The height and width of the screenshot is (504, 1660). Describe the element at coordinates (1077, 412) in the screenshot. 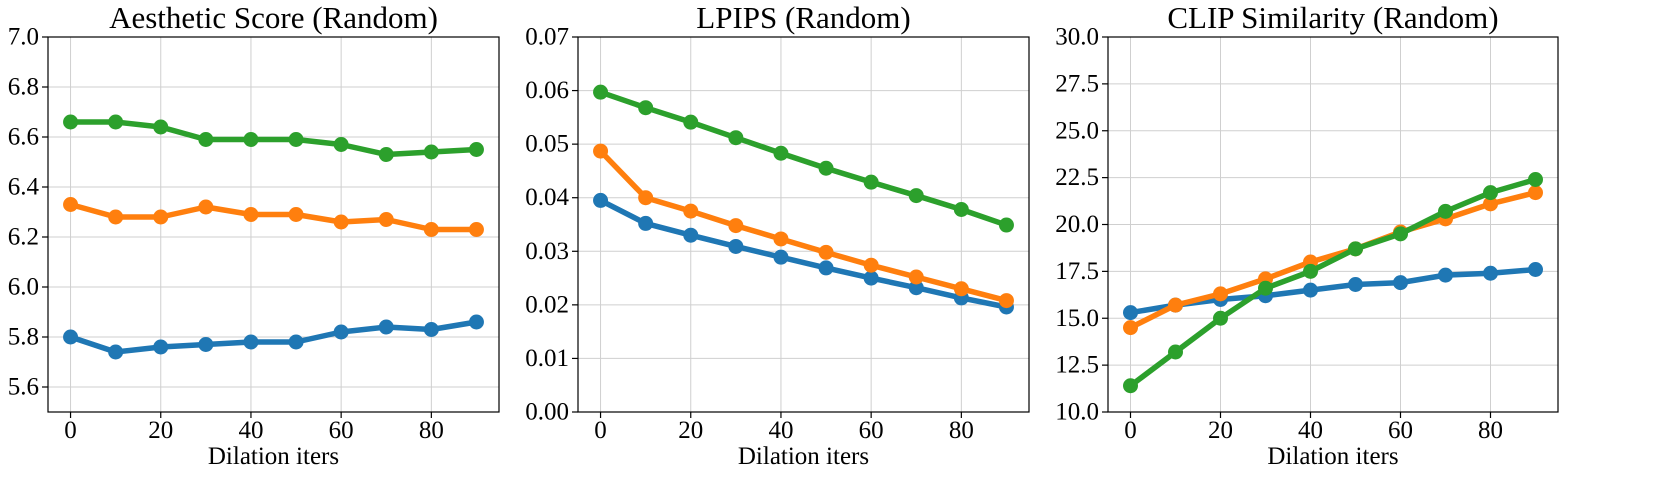

I see `y-tick-label: 10.0` at that location.